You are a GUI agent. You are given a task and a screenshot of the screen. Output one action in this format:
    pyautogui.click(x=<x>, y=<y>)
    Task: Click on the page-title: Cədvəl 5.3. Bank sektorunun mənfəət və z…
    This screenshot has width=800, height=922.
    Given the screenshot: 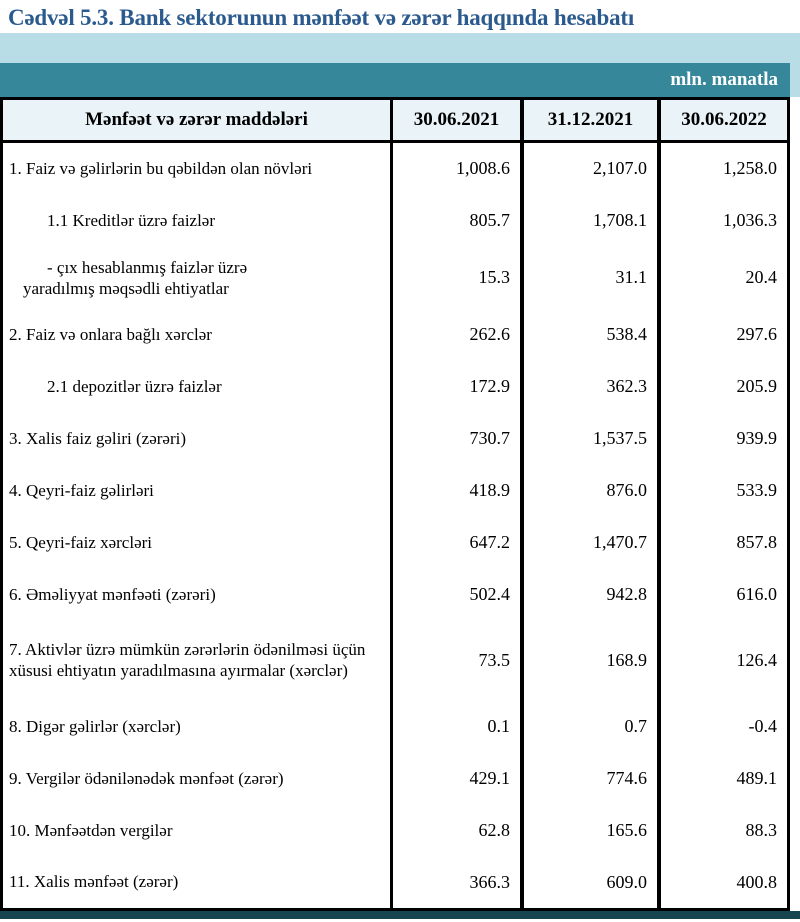 What is the action you would take?
    pyautogui.click(x=321, y=17)
    